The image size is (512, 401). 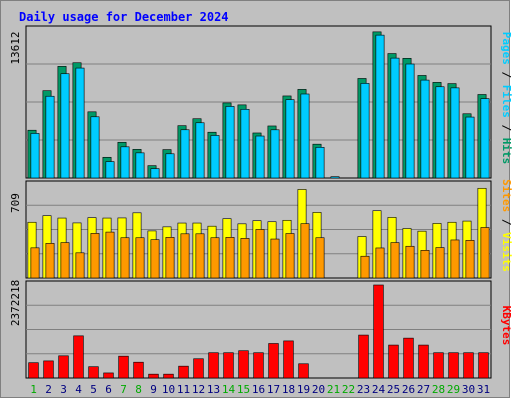 I want to click on x-tick-label-day-28: 28, so click(x=438, y=389).